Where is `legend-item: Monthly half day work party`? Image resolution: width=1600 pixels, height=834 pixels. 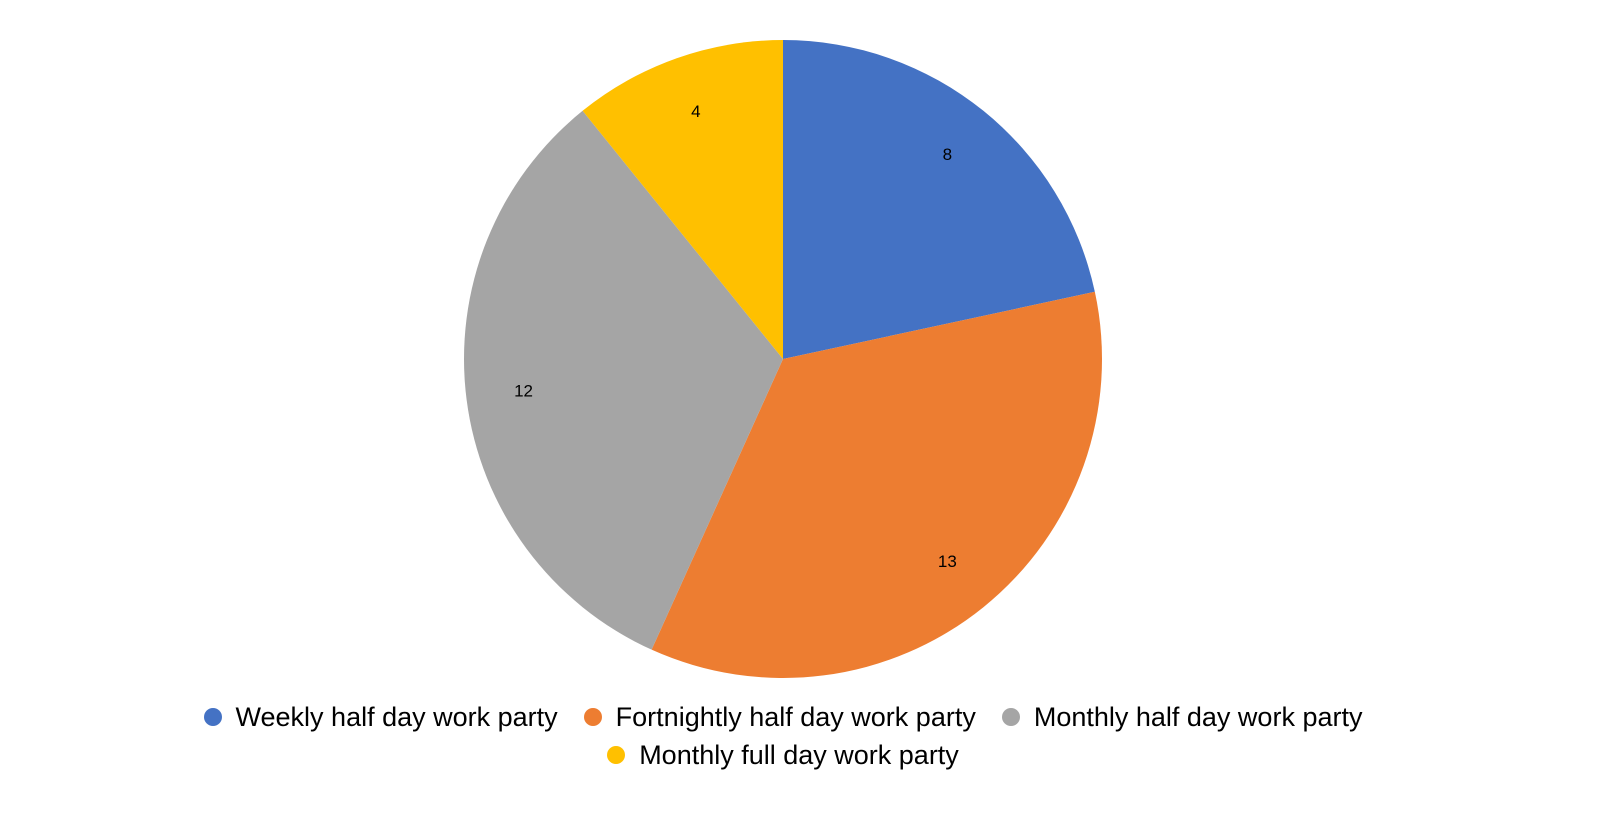
legend-item: Monthly half day work party is located at coordinates (1182, 717).